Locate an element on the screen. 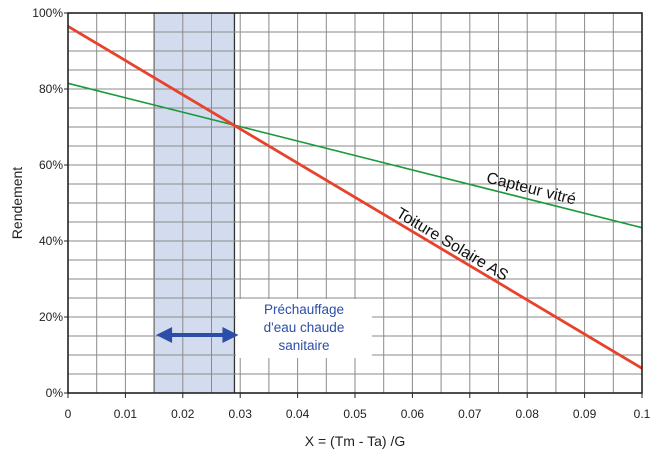 Image resolution: width=662 pixels, height=460 pixels. y-tick-label: 60% is located at coordinates (51, 165).